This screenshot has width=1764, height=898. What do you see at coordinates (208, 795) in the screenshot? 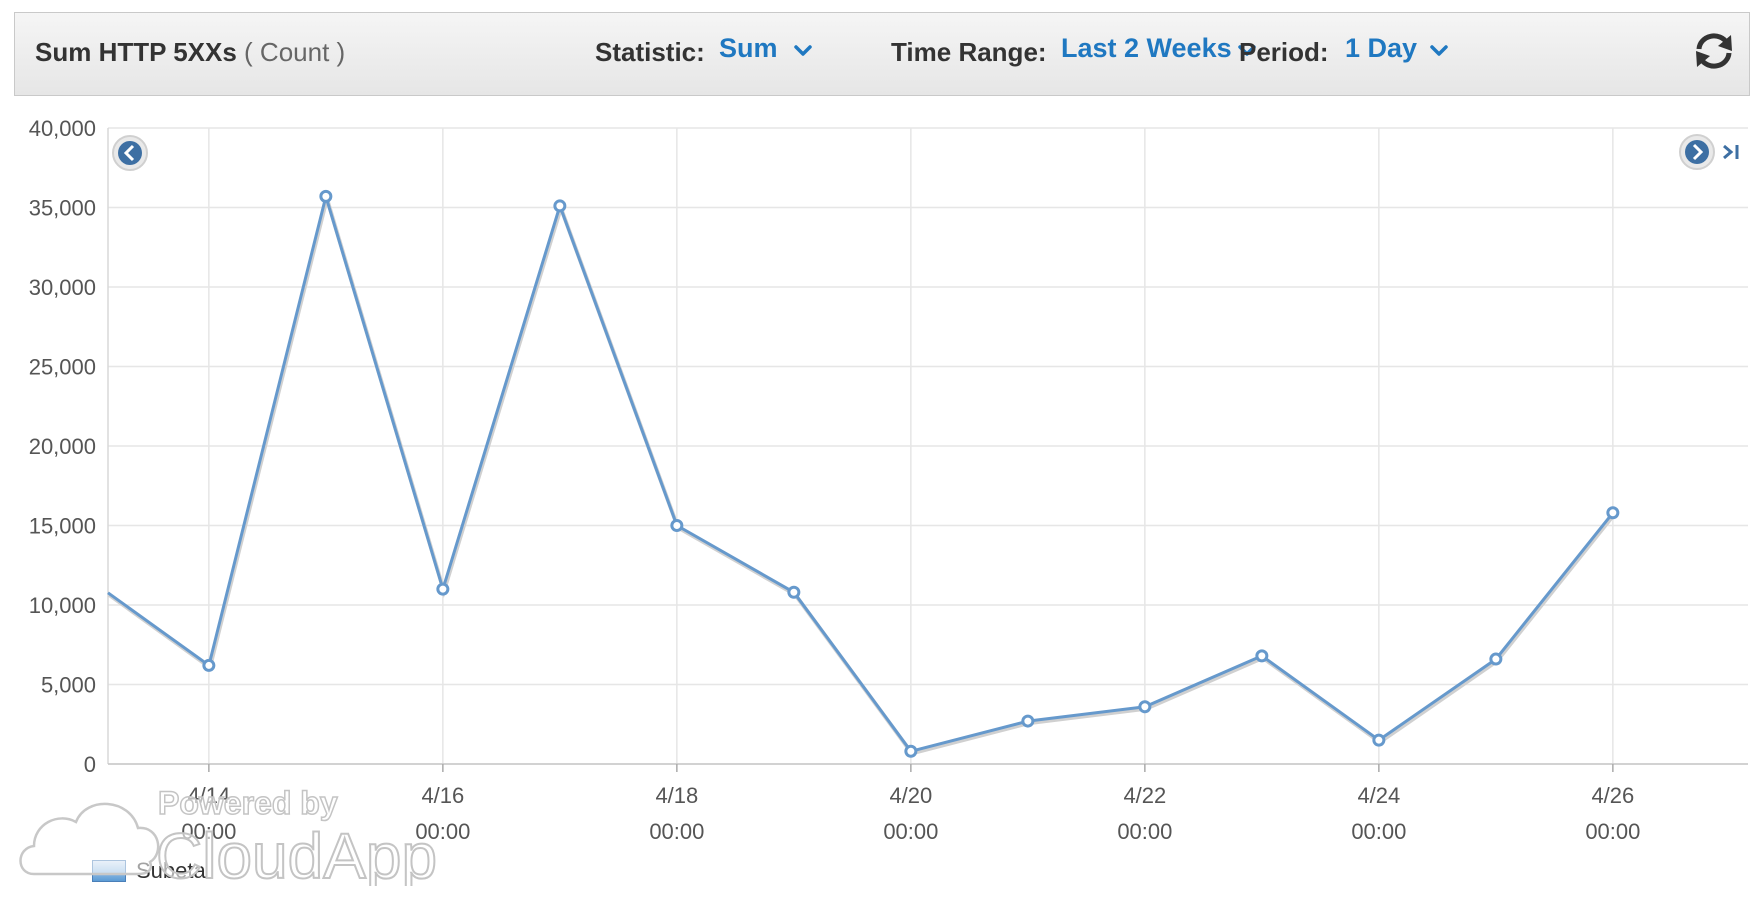
I see `x-tick-label-date: 4/14` at bounding box center [208, 795].